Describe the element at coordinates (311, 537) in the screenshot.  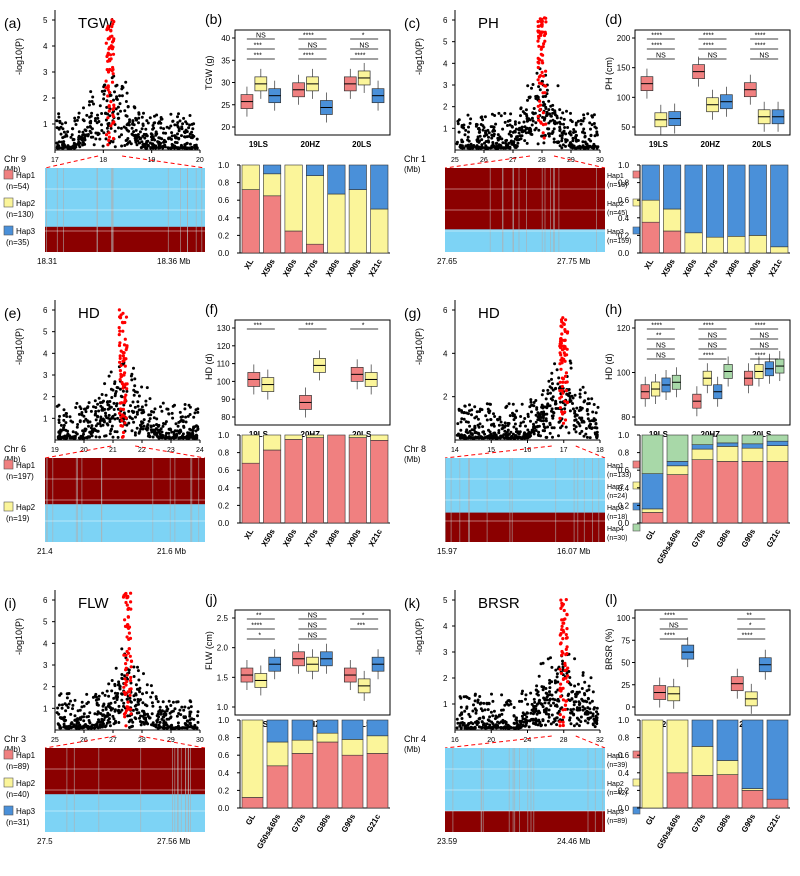
I see `category-label: X70s` at that location.